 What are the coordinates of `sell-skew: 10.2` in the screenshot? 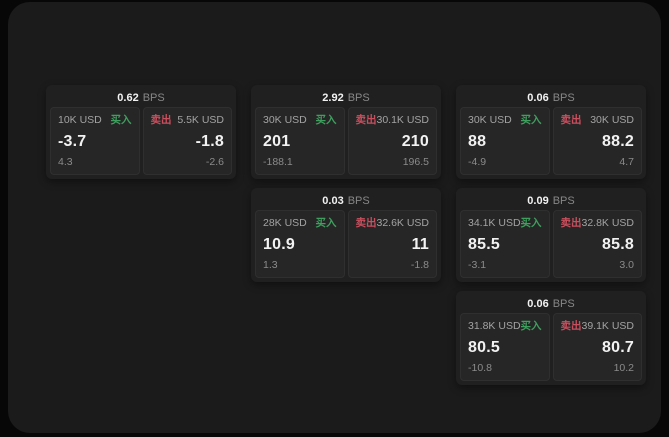 It's located at (623, 368).